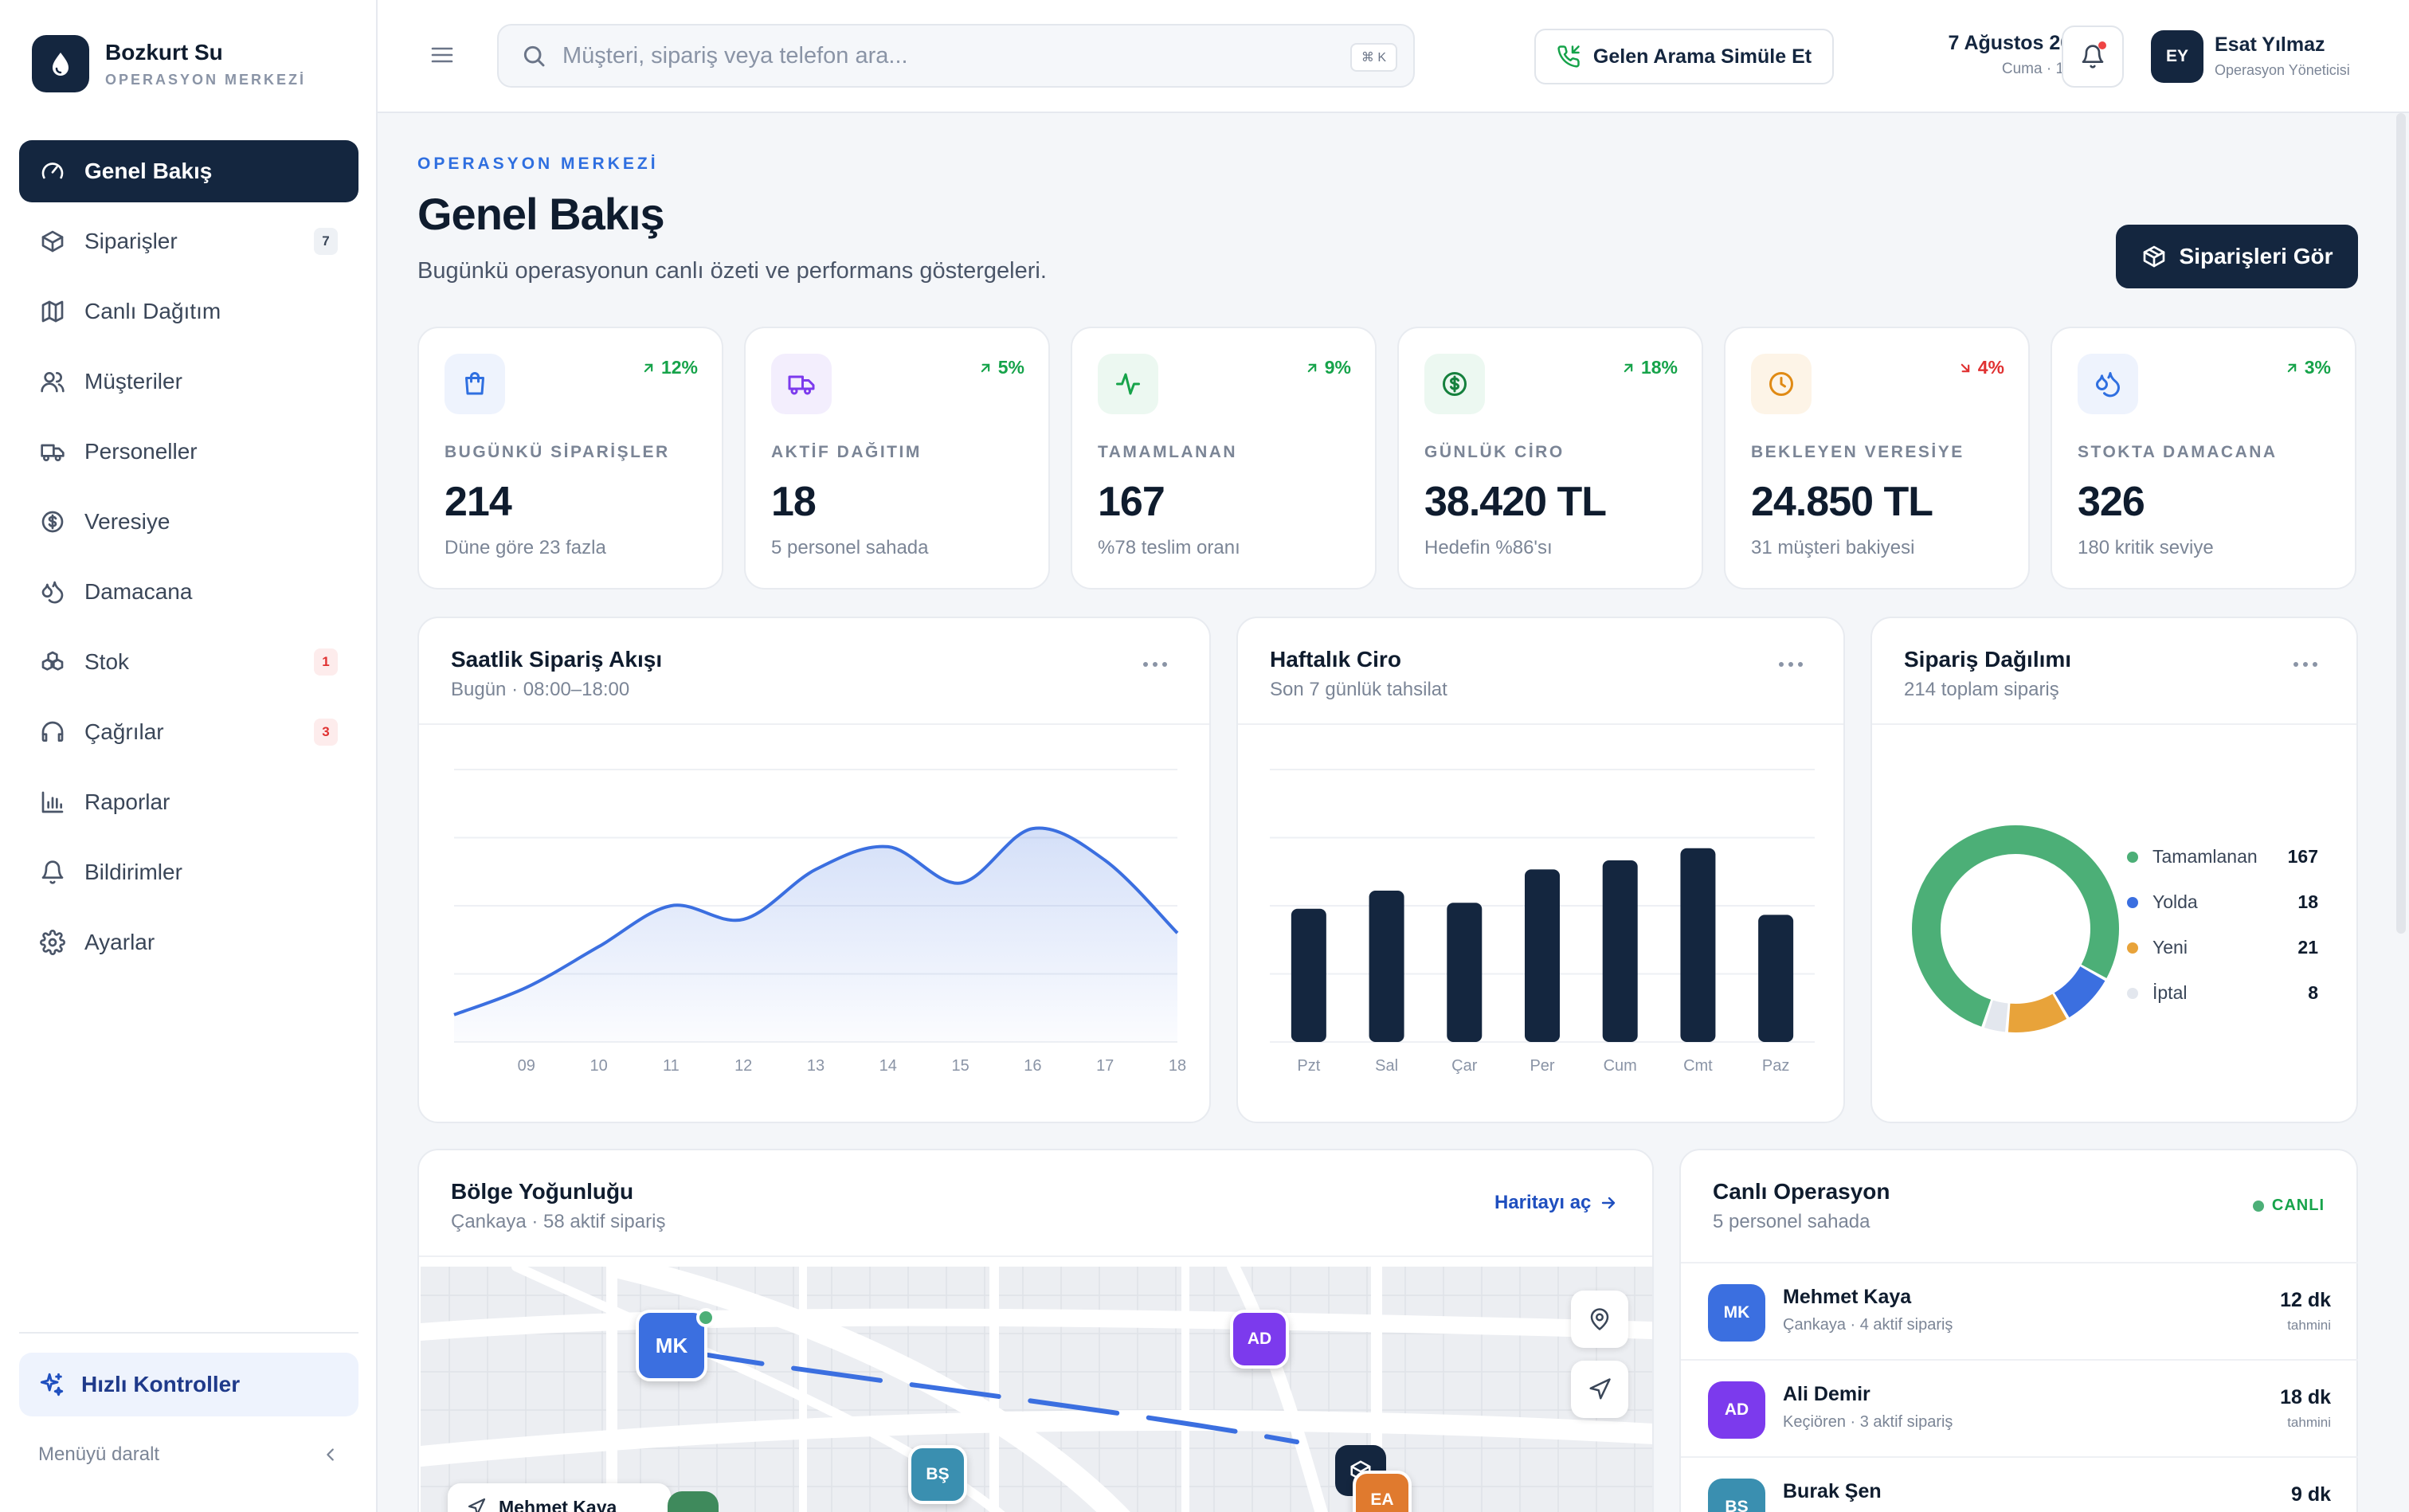 The height and width of the screenshot is (1512, 2409). What do you see at coordinates (188, 732) in the screenshot?
I see `sidebar-item-9: Çağrılar 3` at bounding box center [188, 732].